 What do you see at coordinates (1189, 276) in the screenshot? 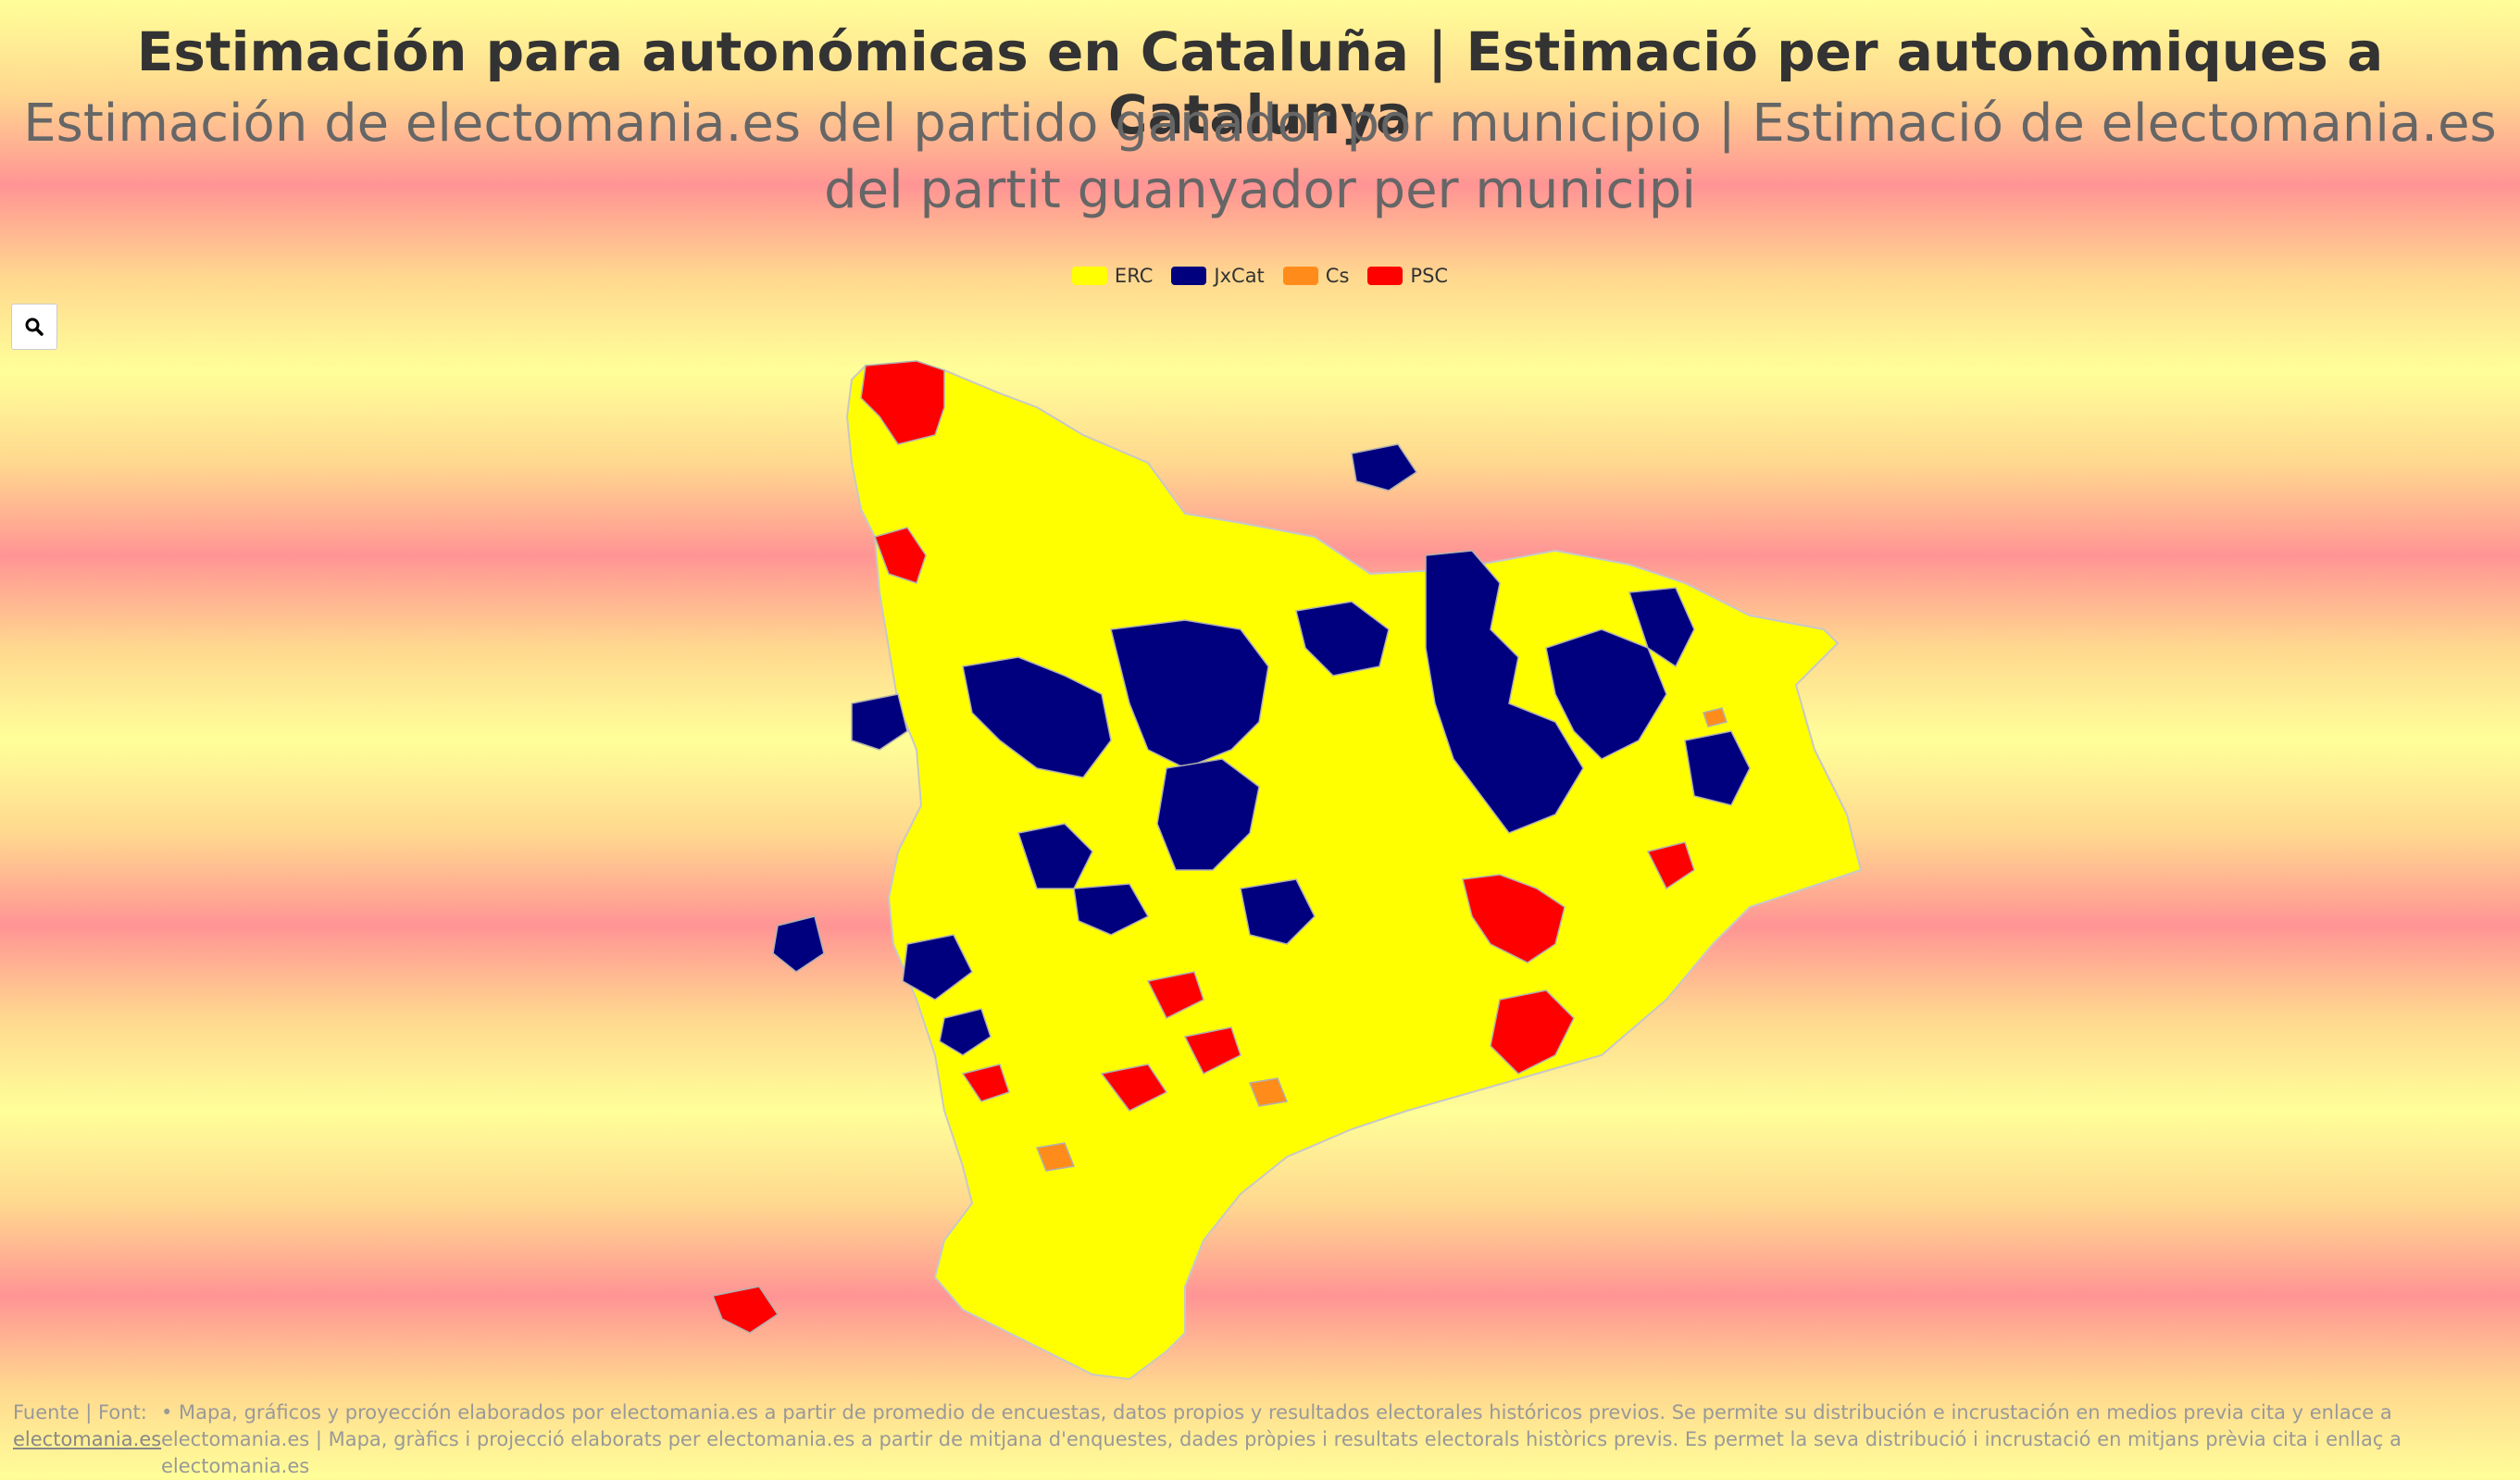
I see `legend-swatch-jxcat` at bounding box center [1189, 276].